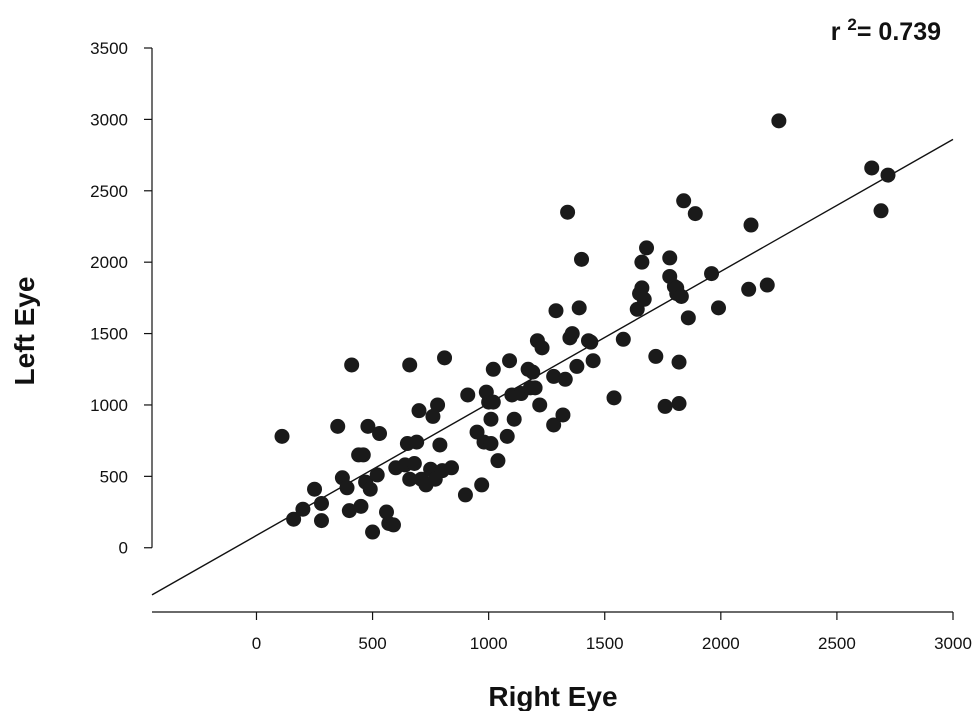 The height and width of the screenshot is (711, 973). What do you see at coordinates (123, 548) in the screenshot?
I see `y-tick-label: 0` at bounding box center [123, 548].